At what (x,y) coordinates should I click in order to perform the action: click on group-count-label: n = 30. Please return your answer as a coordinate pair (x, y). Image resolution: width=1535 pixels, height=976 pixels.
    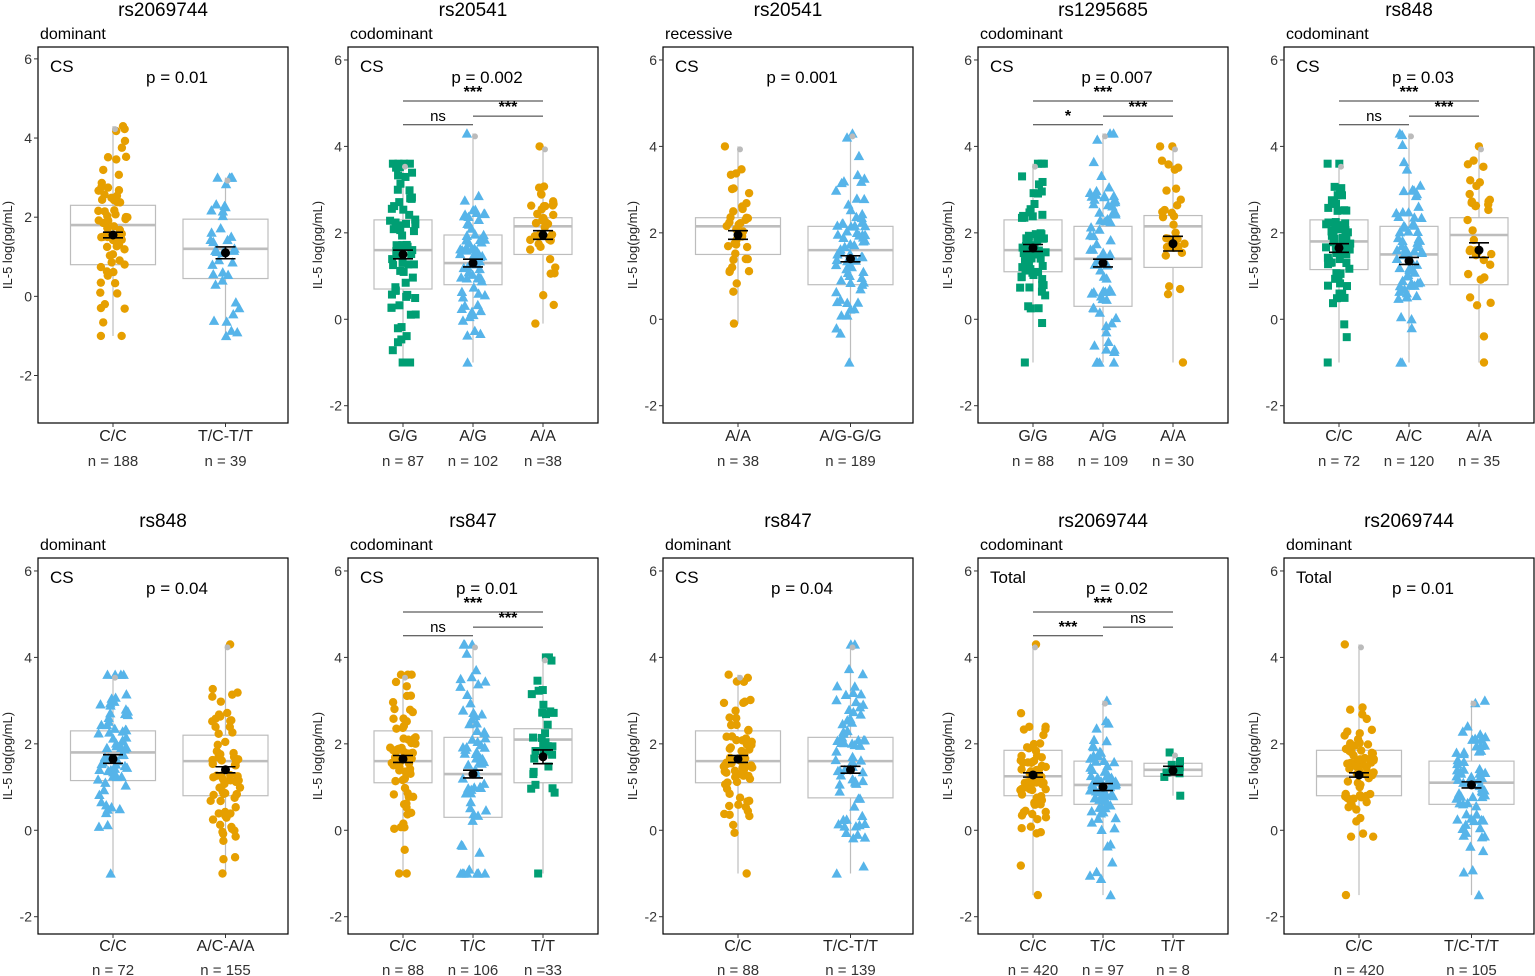
    Looking at the image, I should click on (1173, 461).